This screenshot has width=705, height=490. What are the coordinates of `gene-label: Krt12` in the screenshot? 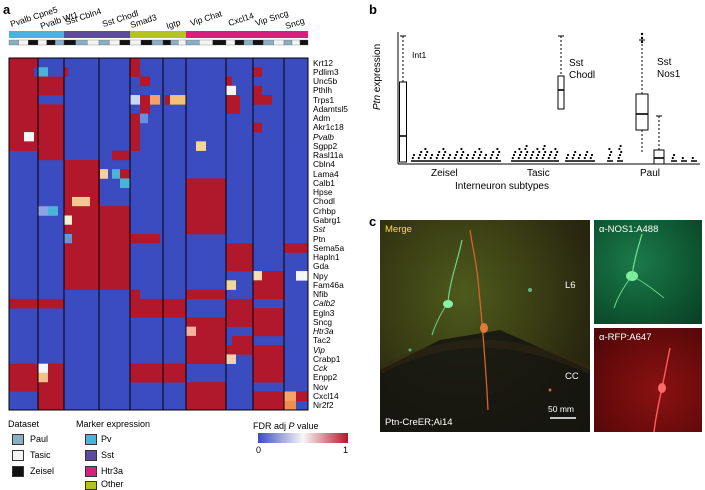 It's located at (323, 62).